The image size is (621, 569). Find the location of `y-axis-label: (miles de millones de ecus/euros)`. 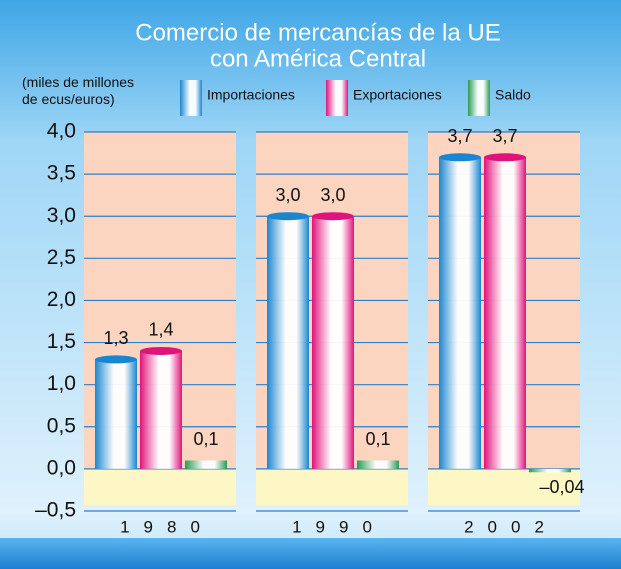

y-axis-label: (miles de millones de ecus/euros) is located at coordinates (78, 90).